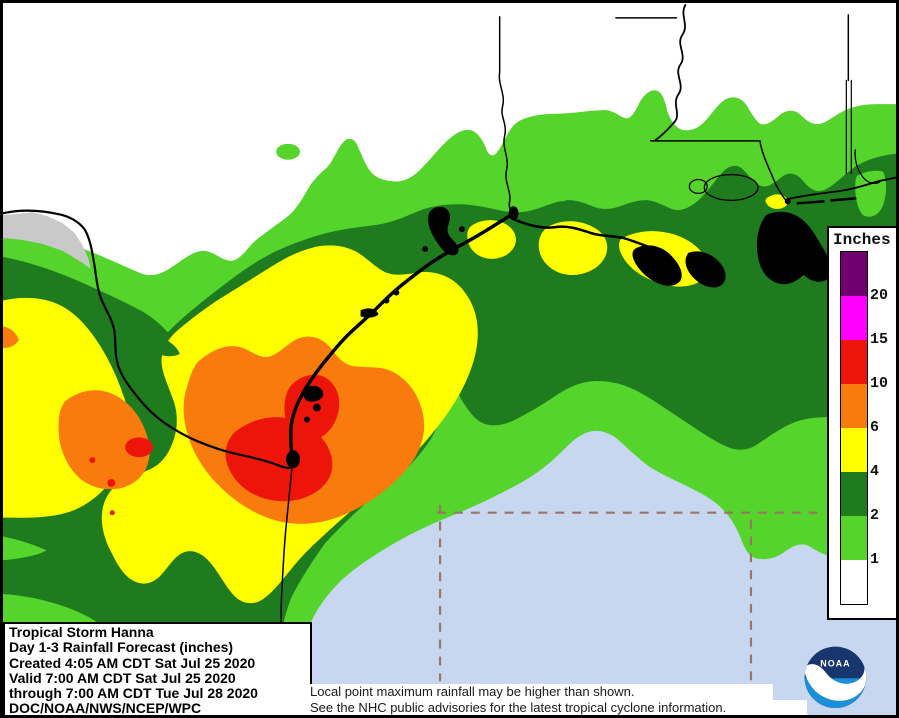 This screenshot has width=899, height=718. Describe the element at coordinates (860, 498) in the screenshot. I see `legend-swatch: 2` at that location.